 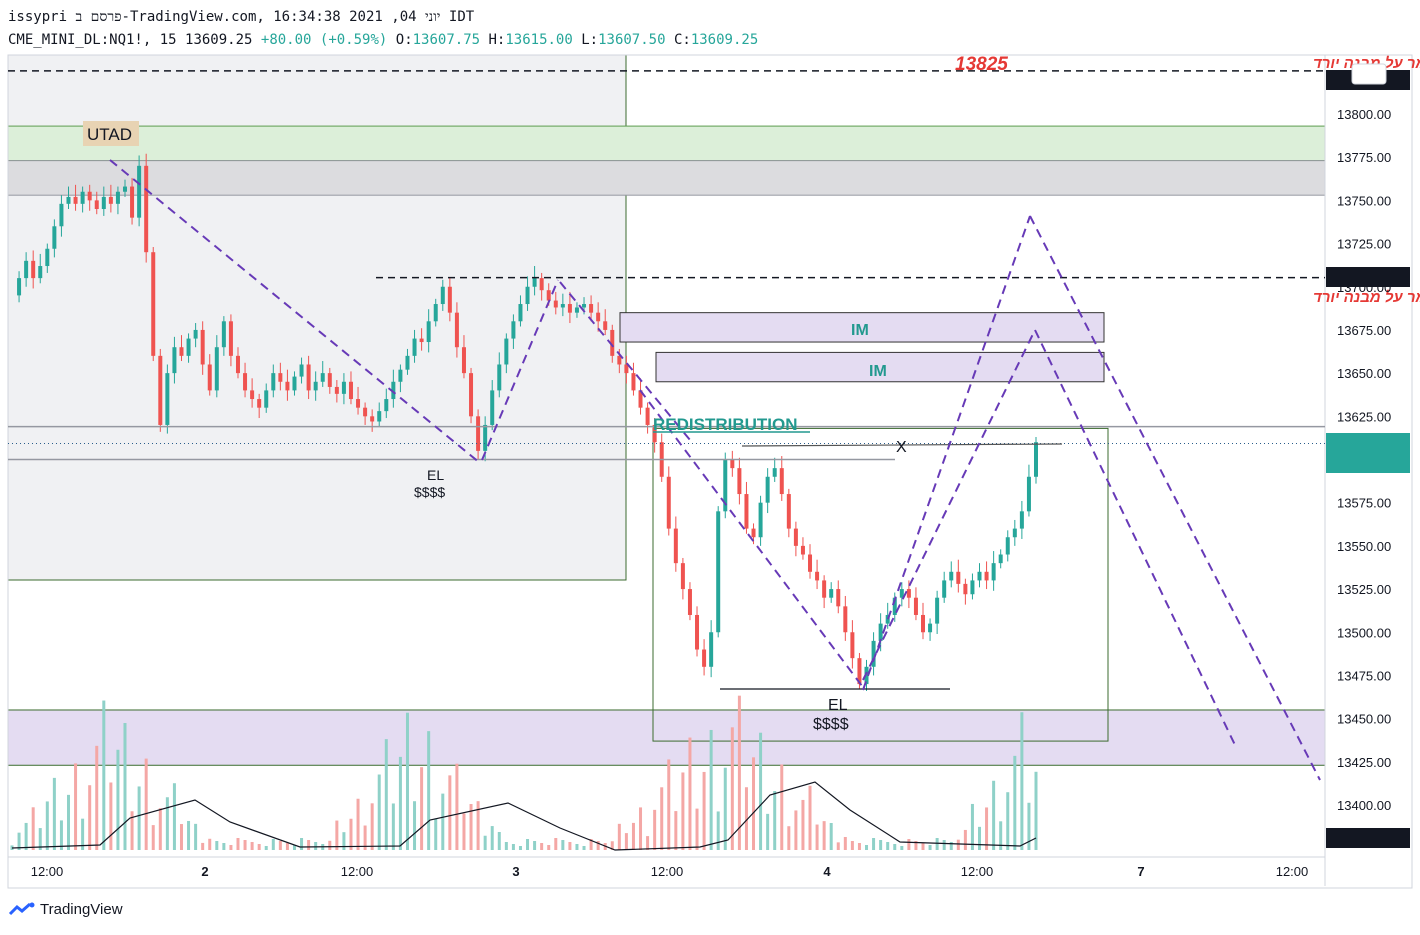 What do you see at coordinates (901, 447) in the screenshot?
I see `annotation-x: X` at bounding box center [901, 447].